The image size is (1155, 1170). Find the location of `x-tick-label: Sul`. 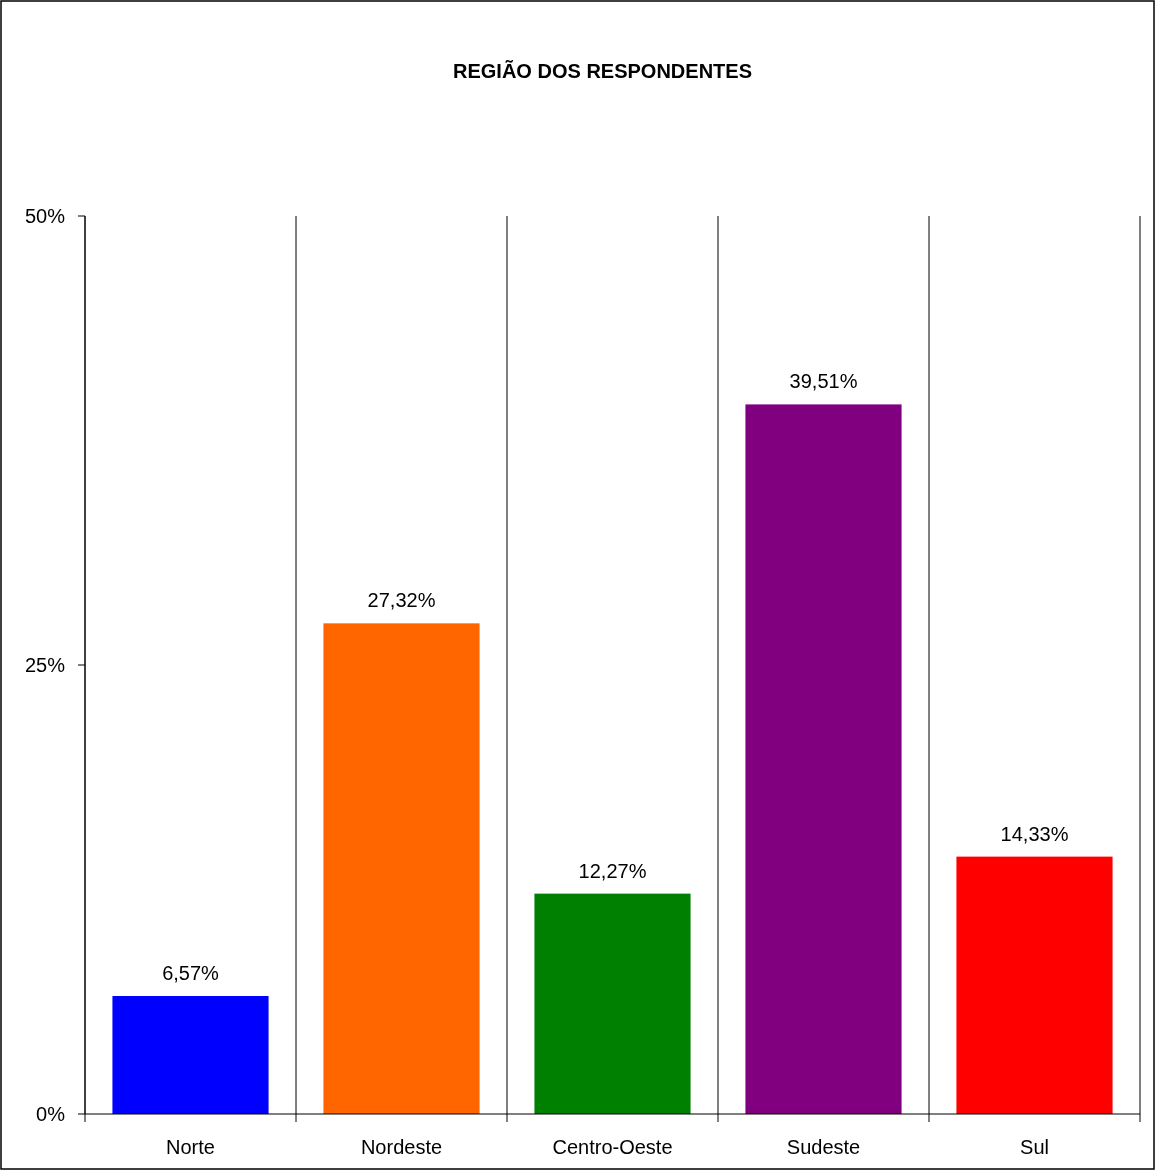

x-tick-label: Sul is located at coordinates (1034, 1147).